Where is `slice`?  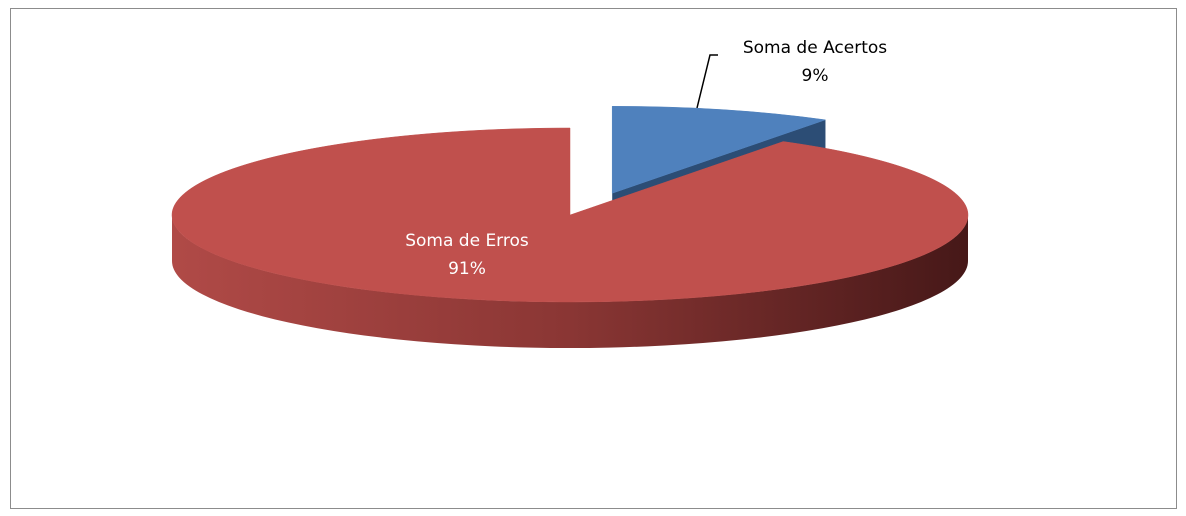 slice is located at coordinates (718, 150).